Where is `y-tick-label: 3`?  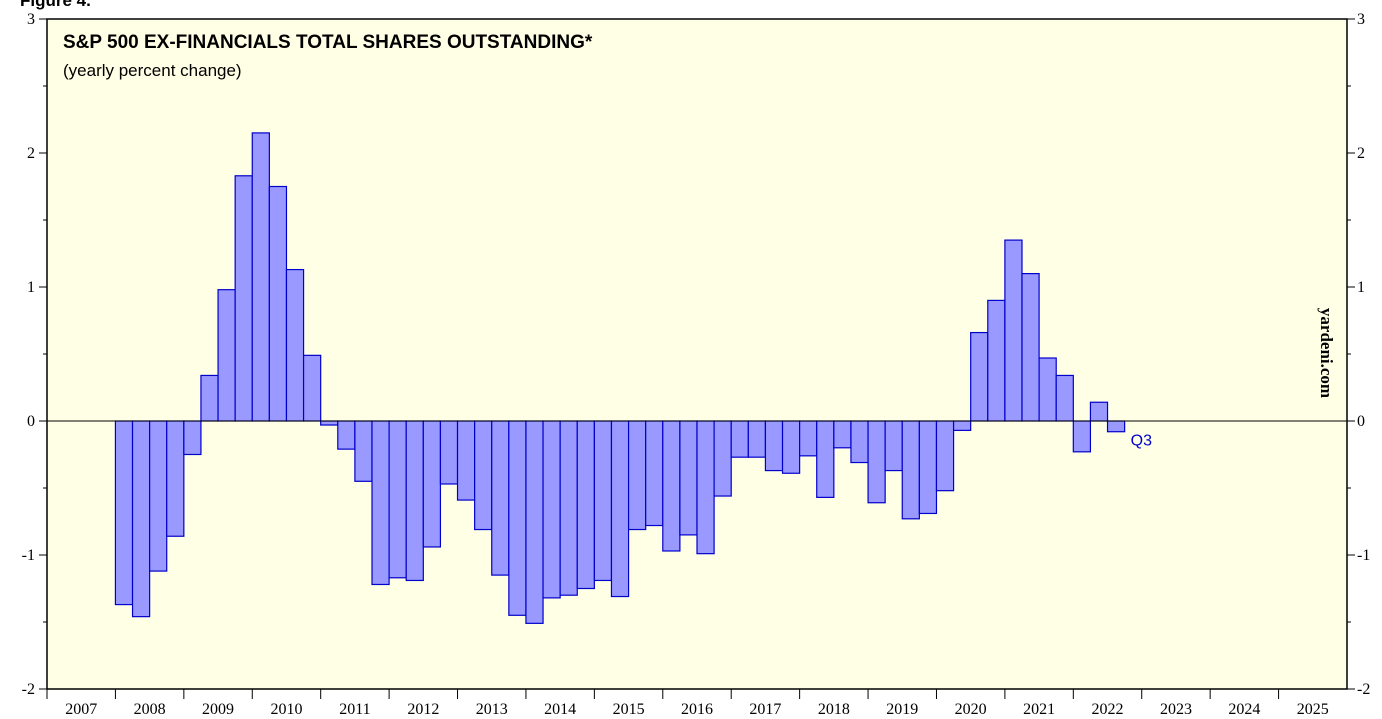
y-tick-label: 3 is located at coordinates (31, 19).